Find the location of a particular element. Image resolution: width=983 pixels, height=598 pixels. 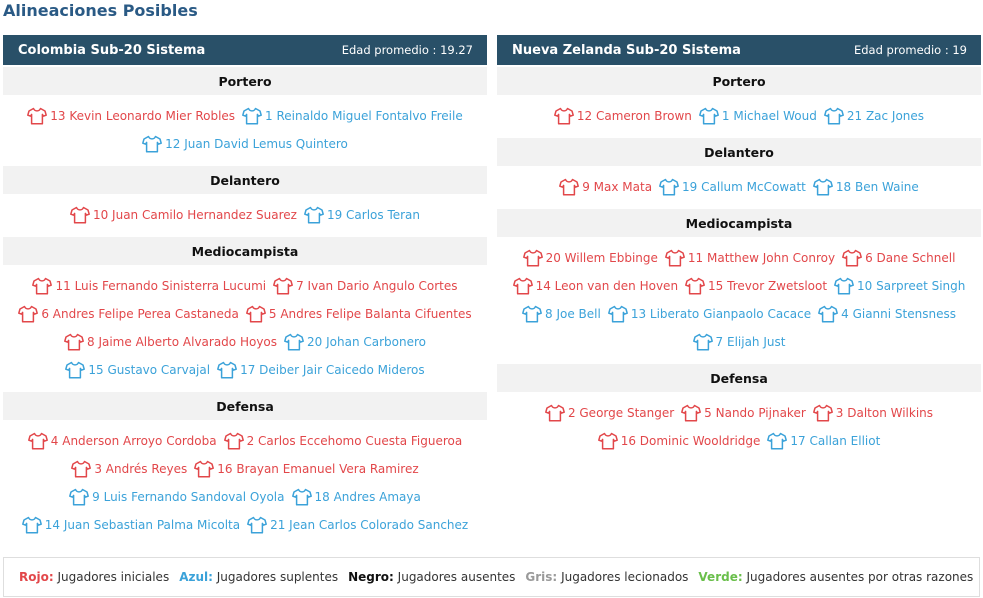

player-name: 14 Leon van den Hoven is located at coordinates (607, 286).